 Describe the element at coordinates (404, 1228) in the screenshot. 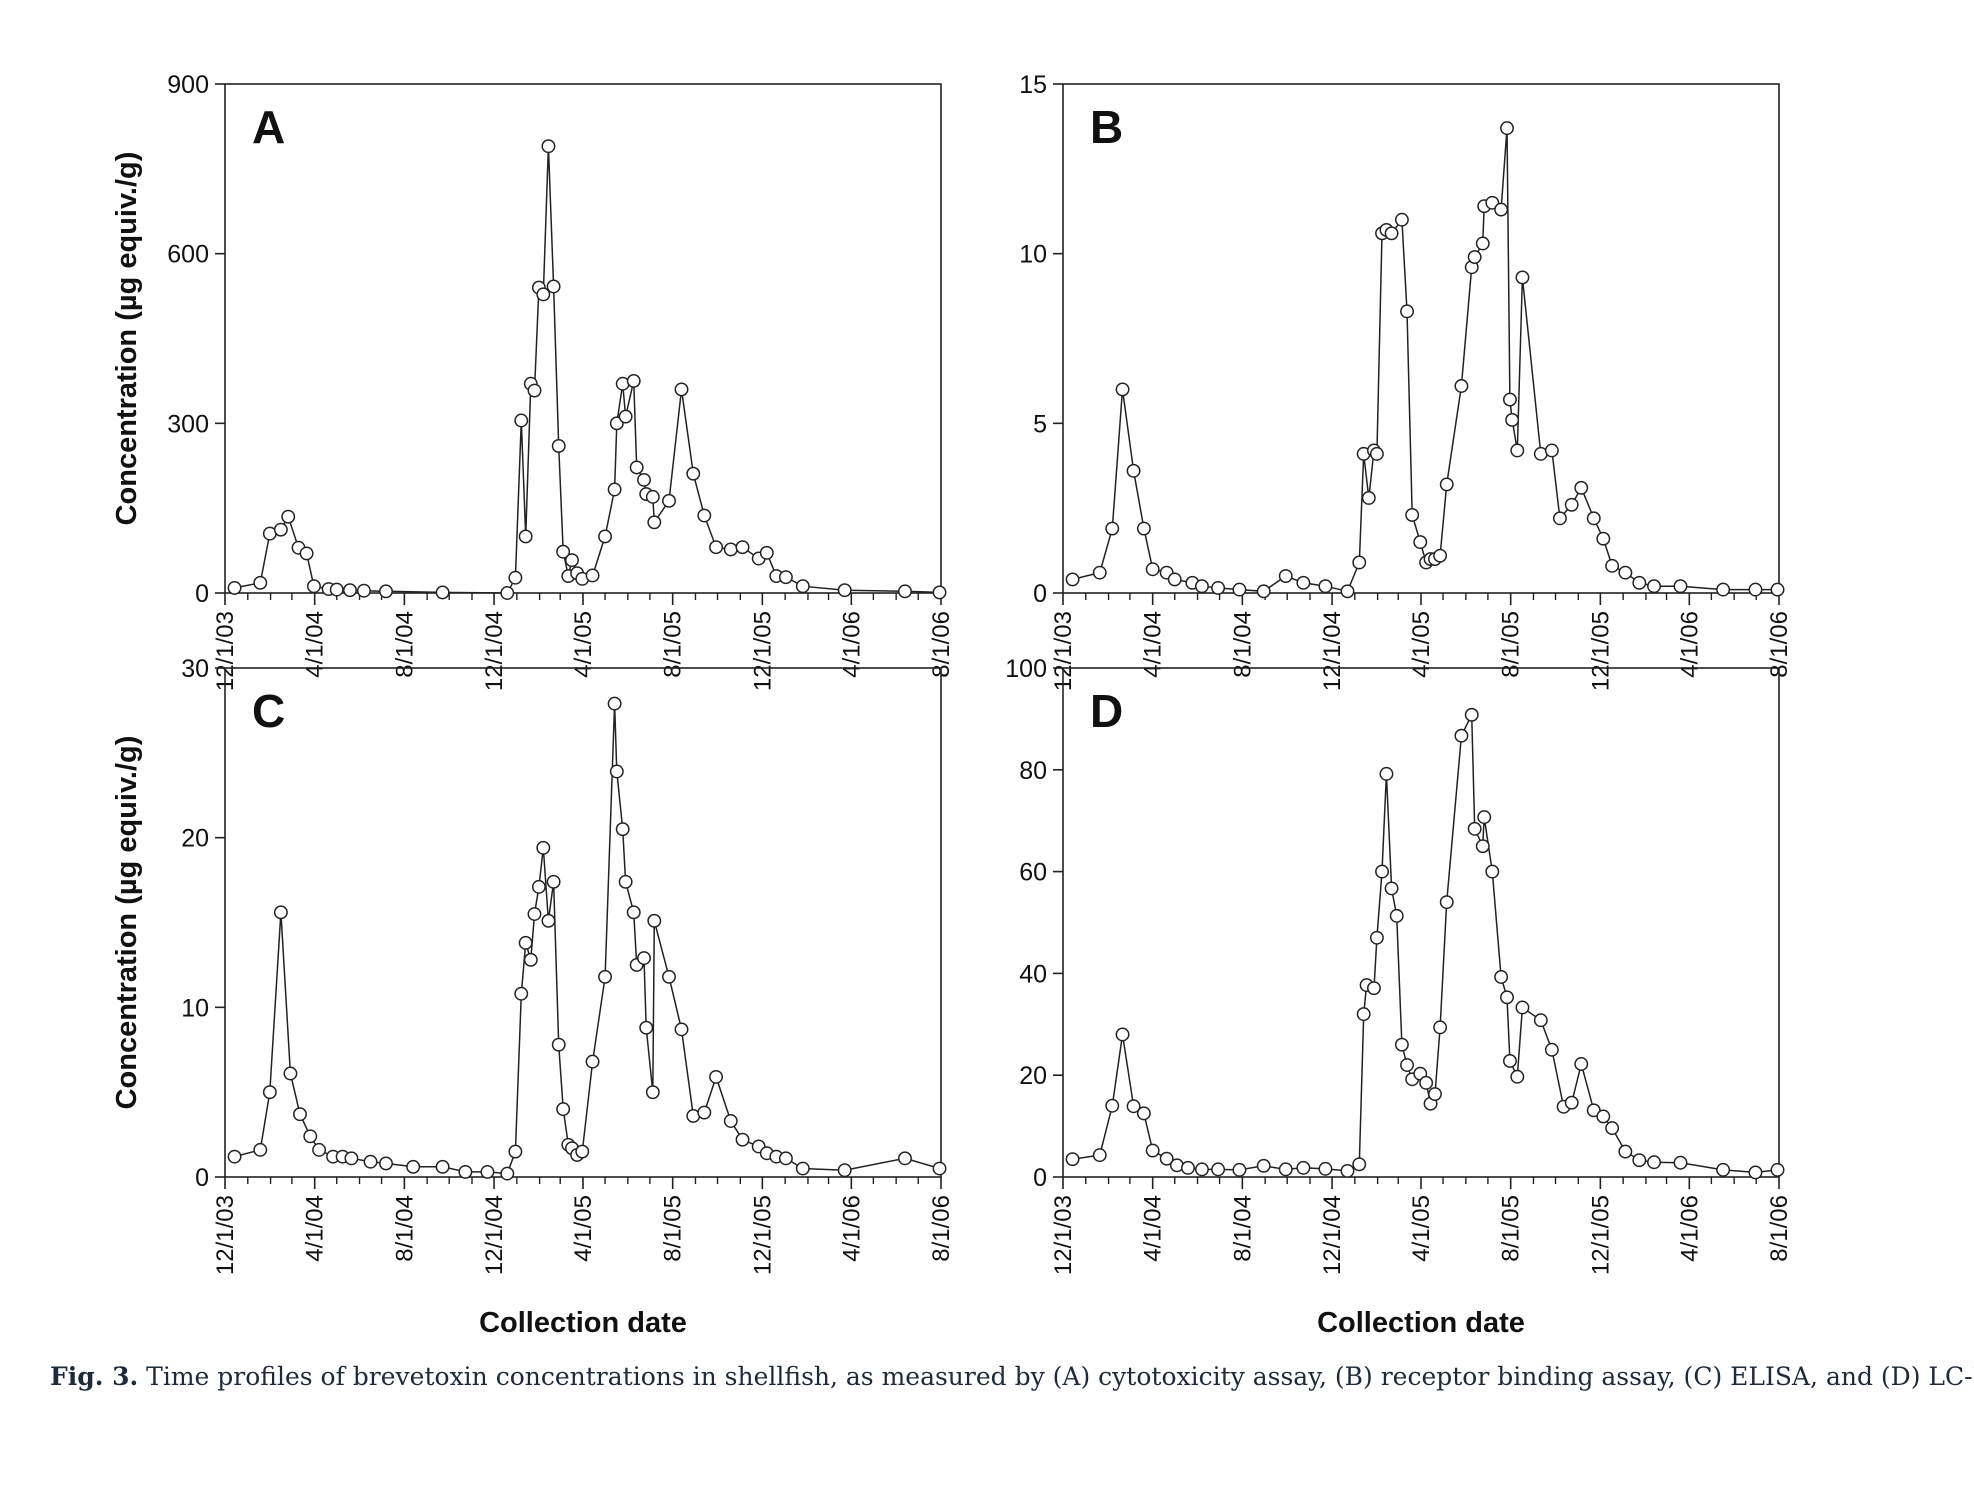

I see `x-tick-label: 8/1/04` at that location.